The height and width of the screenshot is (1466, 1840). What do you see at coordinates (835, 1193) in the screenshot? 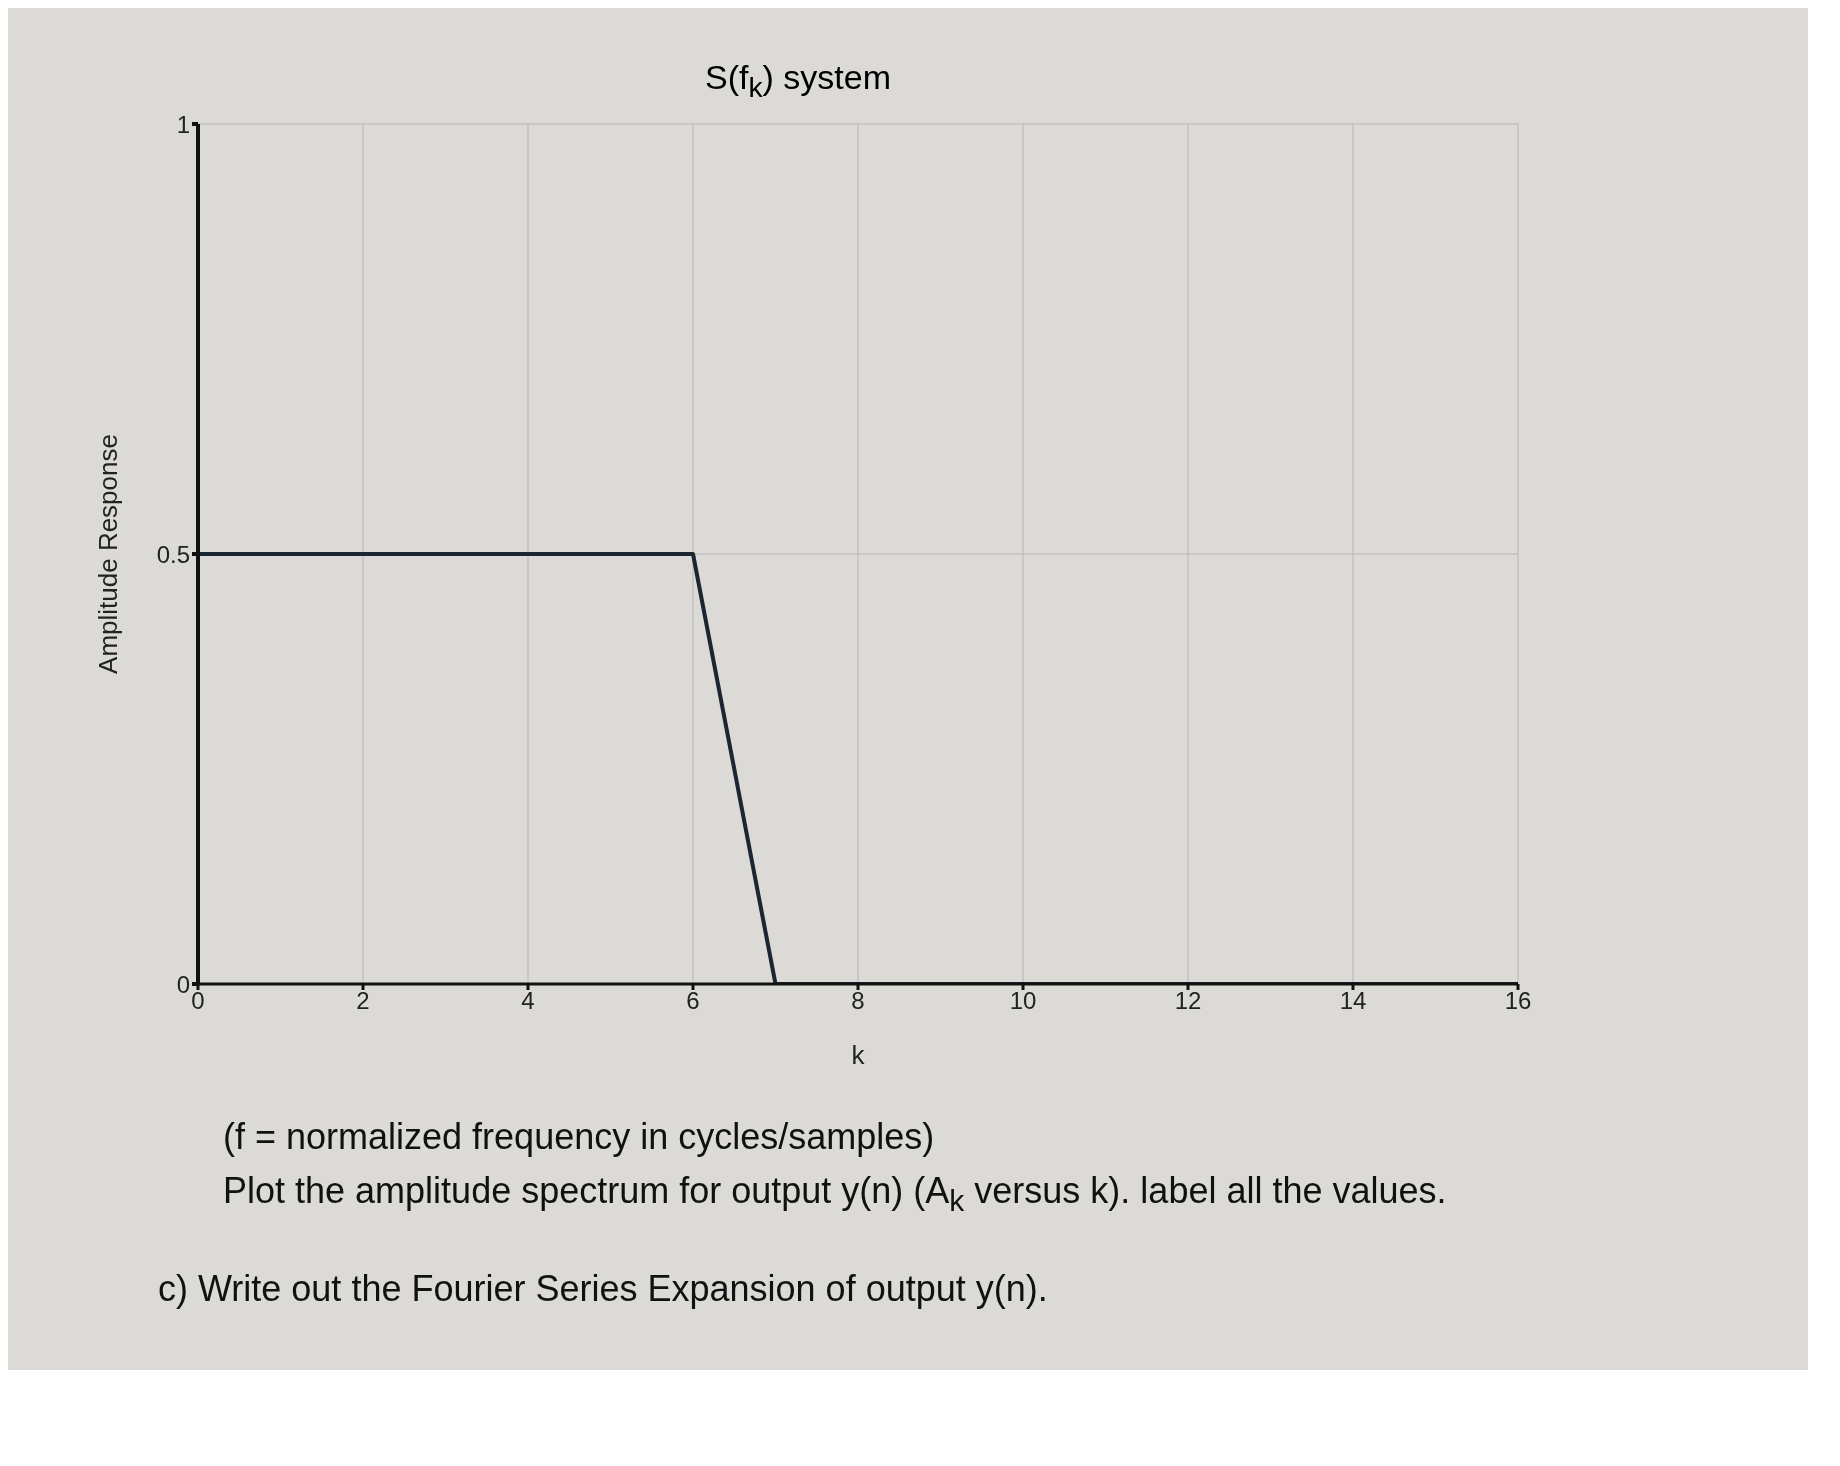
I see `text: Plot the amplitude spectrum for output y(n) (A$_{k}$ versus k). label all the values.` at bounding box center [835, 1193].